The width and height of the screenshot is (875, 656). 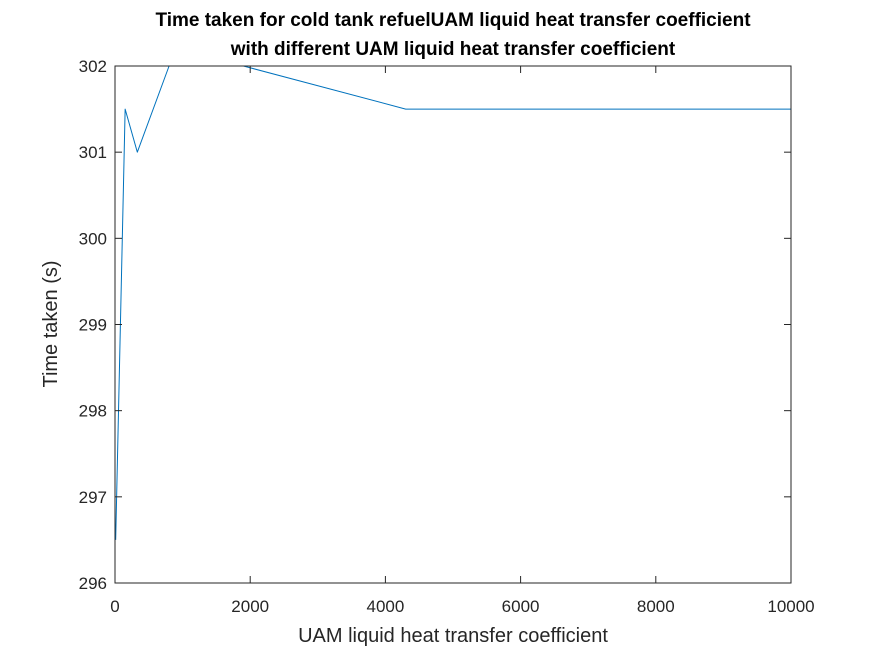 What do you see at coordinates (790, 606) in the screenshot?
I see `x-tick-label: 10000` at bounding box center [790, 606].